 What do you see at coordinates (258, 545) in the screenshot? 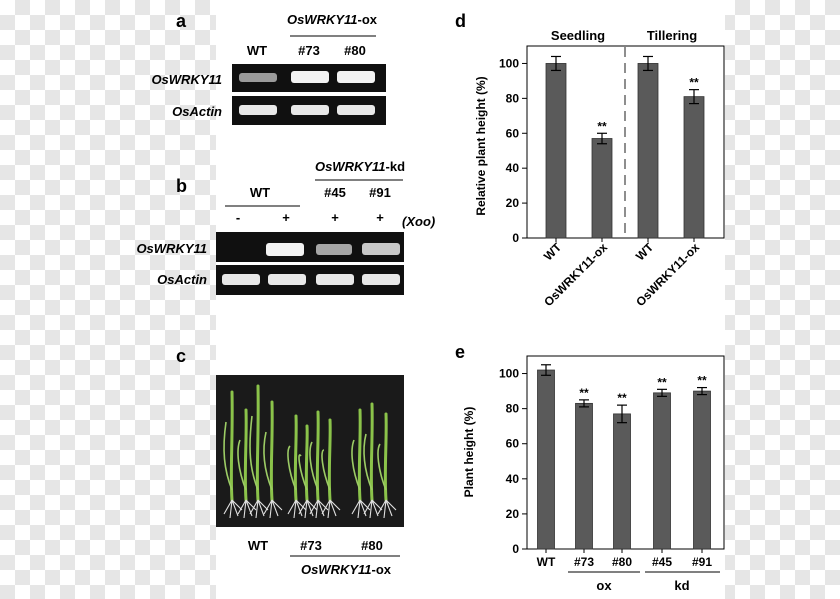
I see `panel-c-lane-wt: WT` at bounding box center [258, 545].